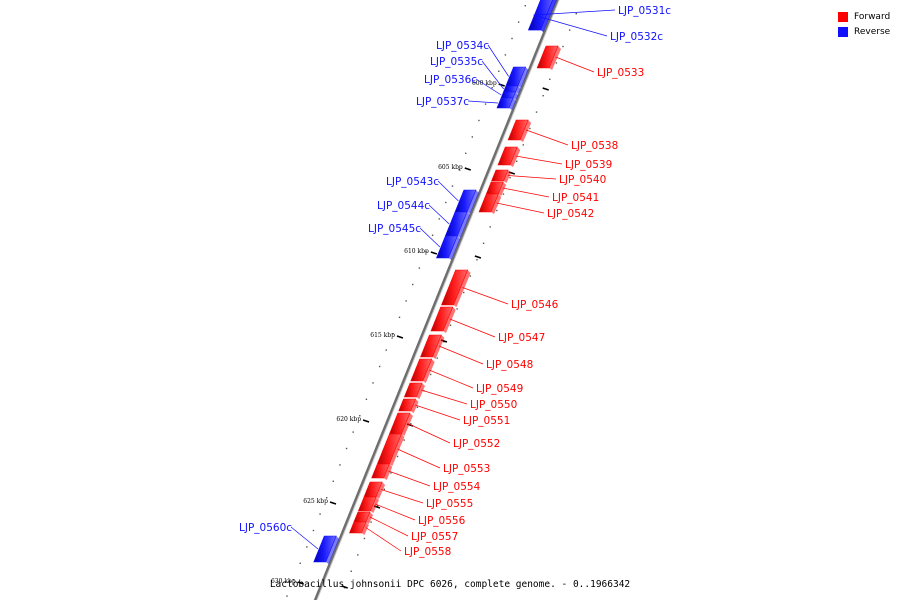 The height and width of the screenshot is (600, 900). I want to click on gene-label: LJP_0538, so click(594, 146).